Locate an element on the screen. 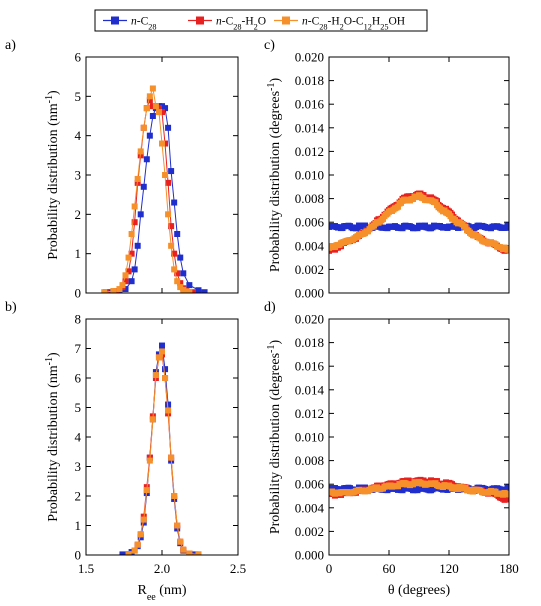 The height and width of the screenshot is (606, 541). legend-label-1: n-C28-H2O is located at coordinates (241, 24).